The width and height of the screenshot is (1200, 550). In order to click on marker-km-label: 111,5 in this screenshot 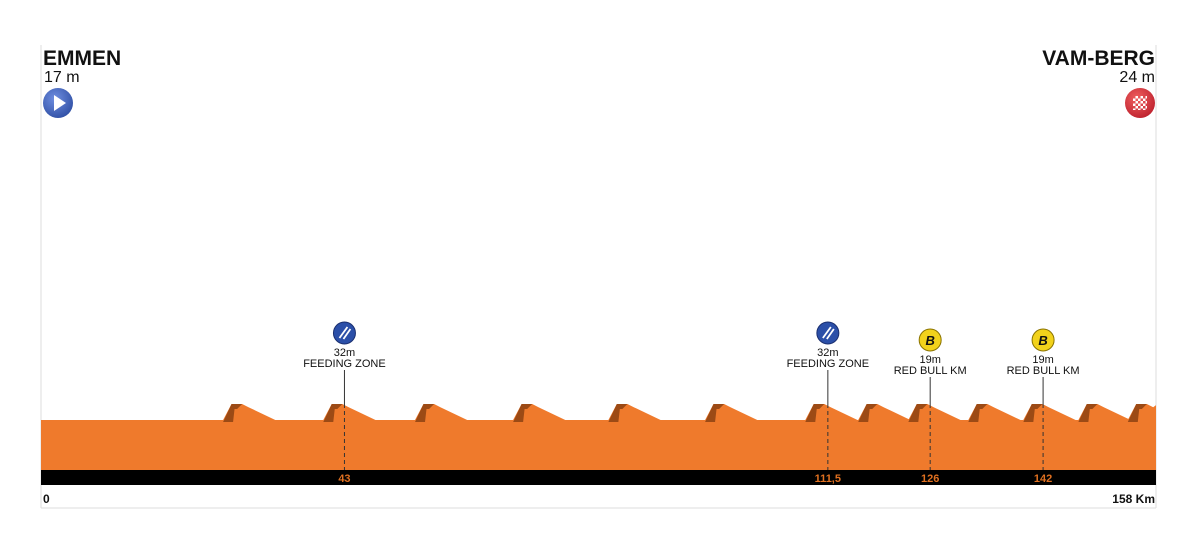, I will do `click(828, 479)`.